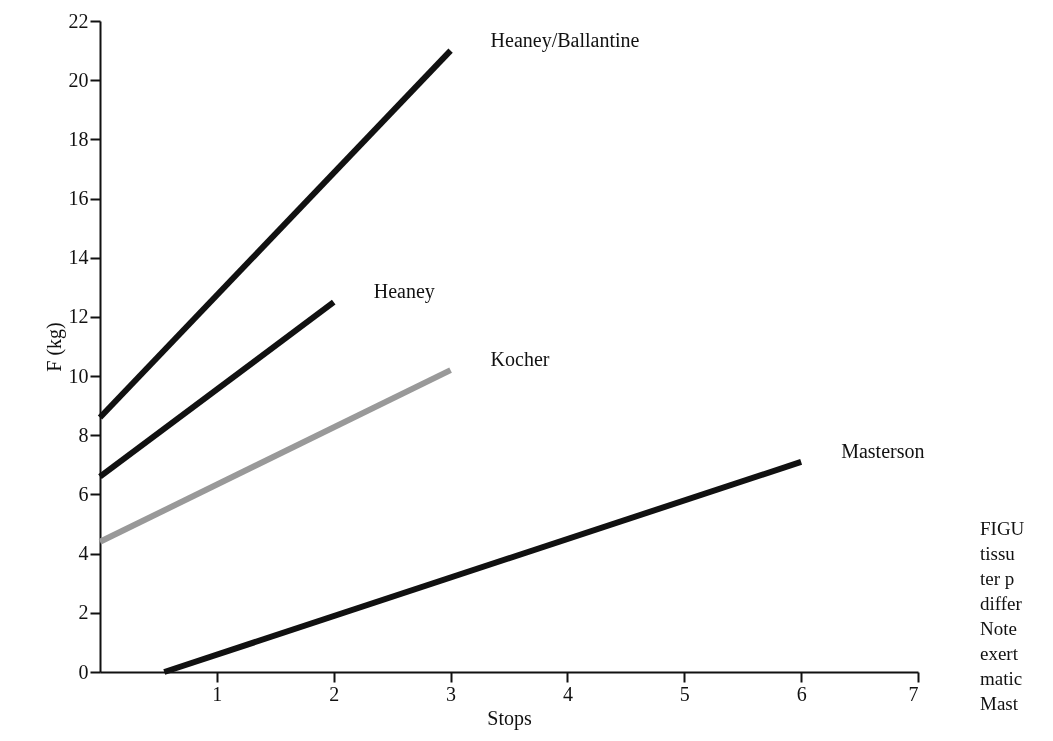  I want to click on x-tick-label: 1, so click(217, 693).